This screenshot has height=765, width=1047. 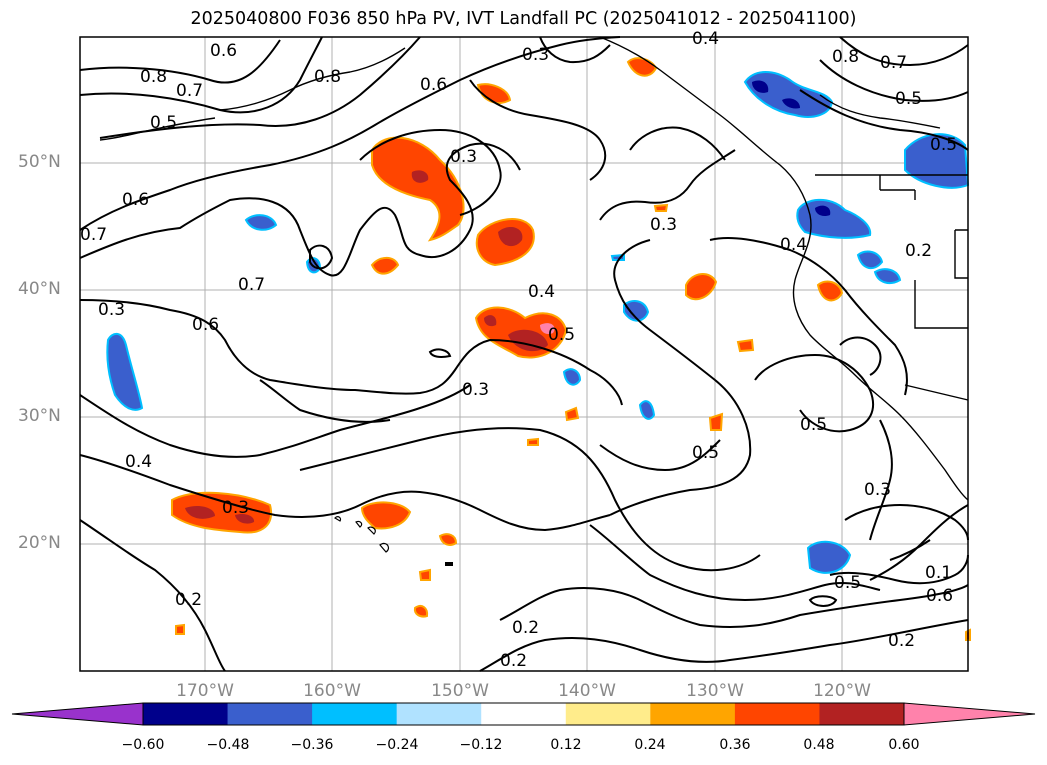 What do you see at coordinates (362, 534) in the screenshot?
I see `hawaii-islands` at bounding box center [362, 534].